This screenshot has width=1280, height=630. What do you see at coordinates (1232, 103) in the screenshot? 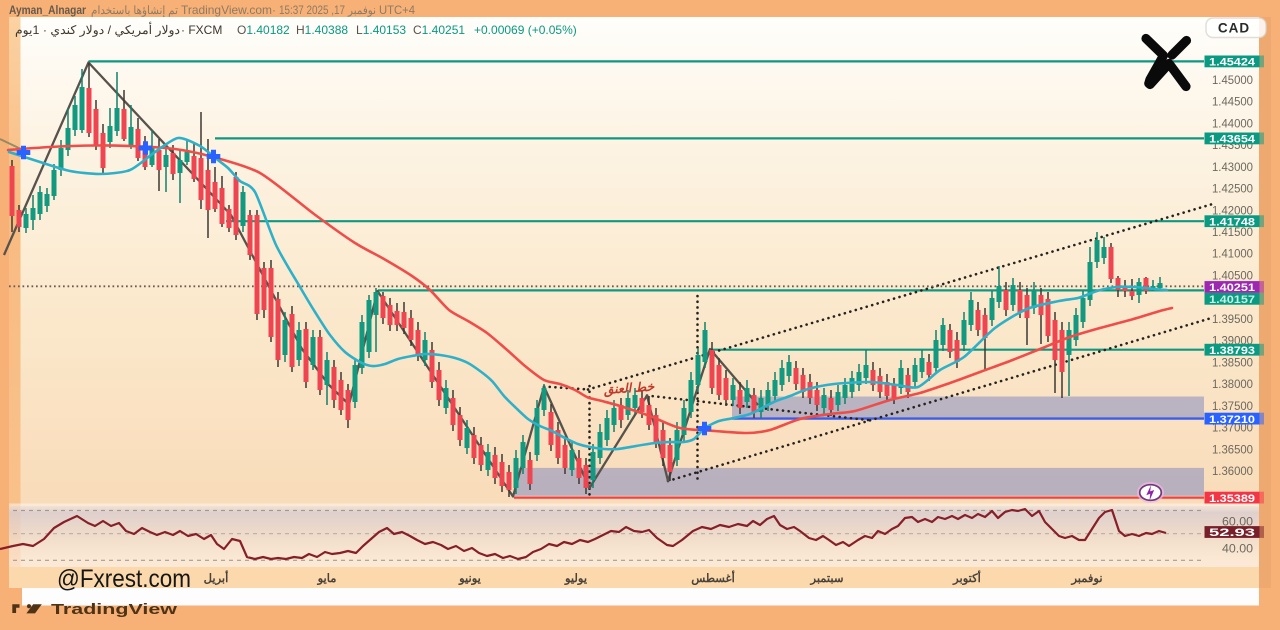
I see `svg-text: 1.44500` at bounding box center [1232, 103].